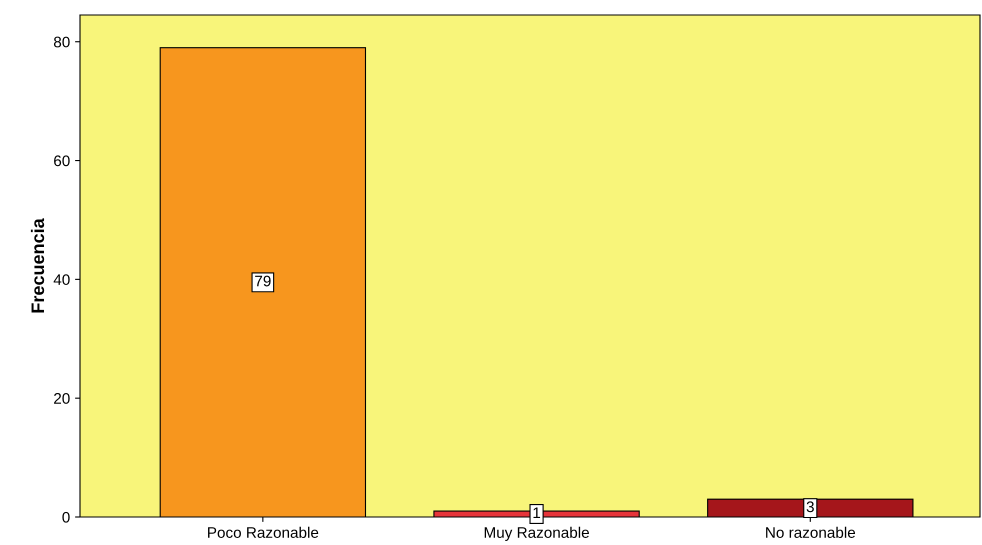 The height and width of the screenshot is (545, 982). Describe the element at coordinates (37, 265) in the screenshot. I see `y-axis-title: Frecuencia` at that location.